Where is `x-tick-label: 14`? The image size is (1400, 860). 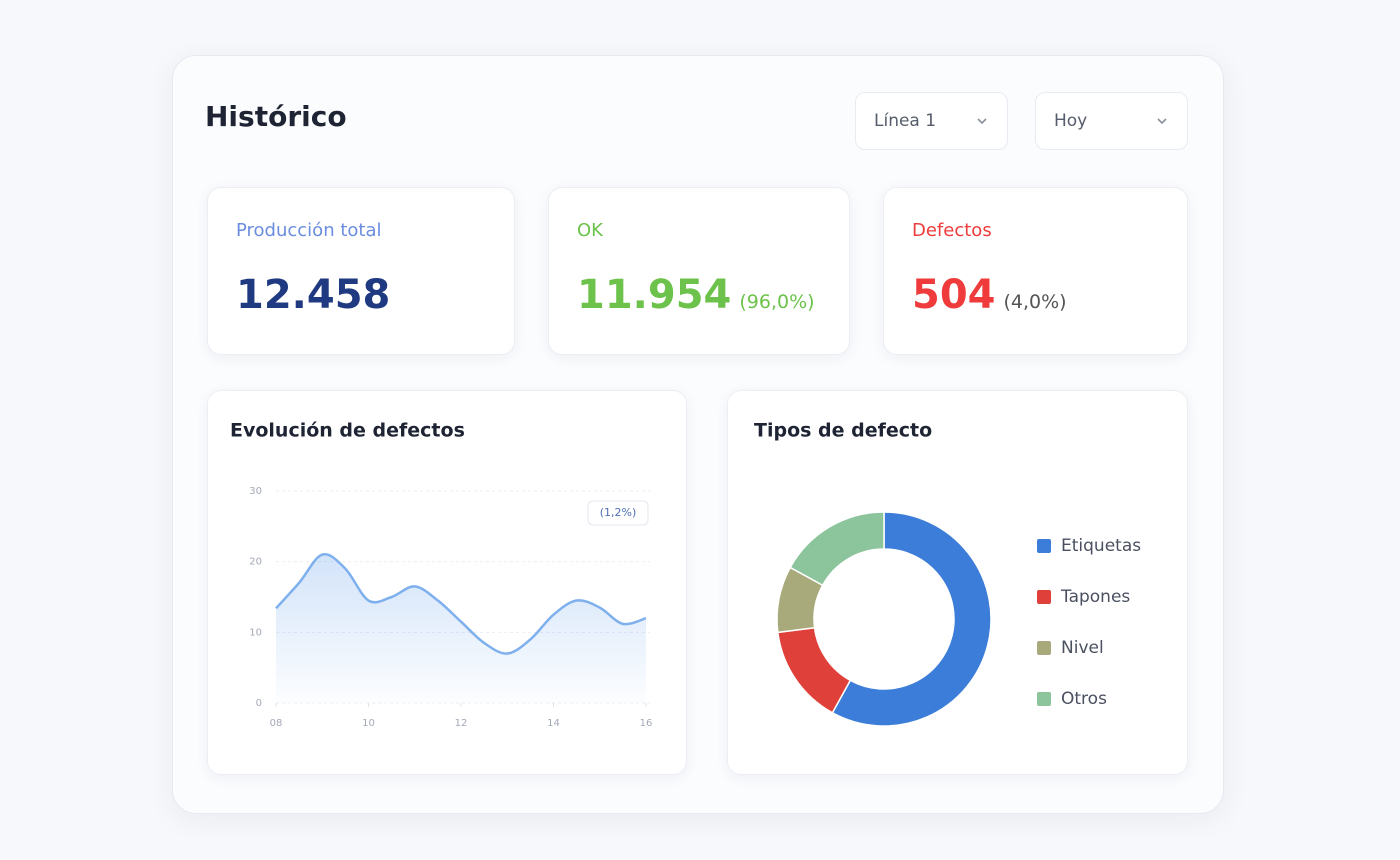
x-tick-label: 14 is located at coordinates (553, 723).